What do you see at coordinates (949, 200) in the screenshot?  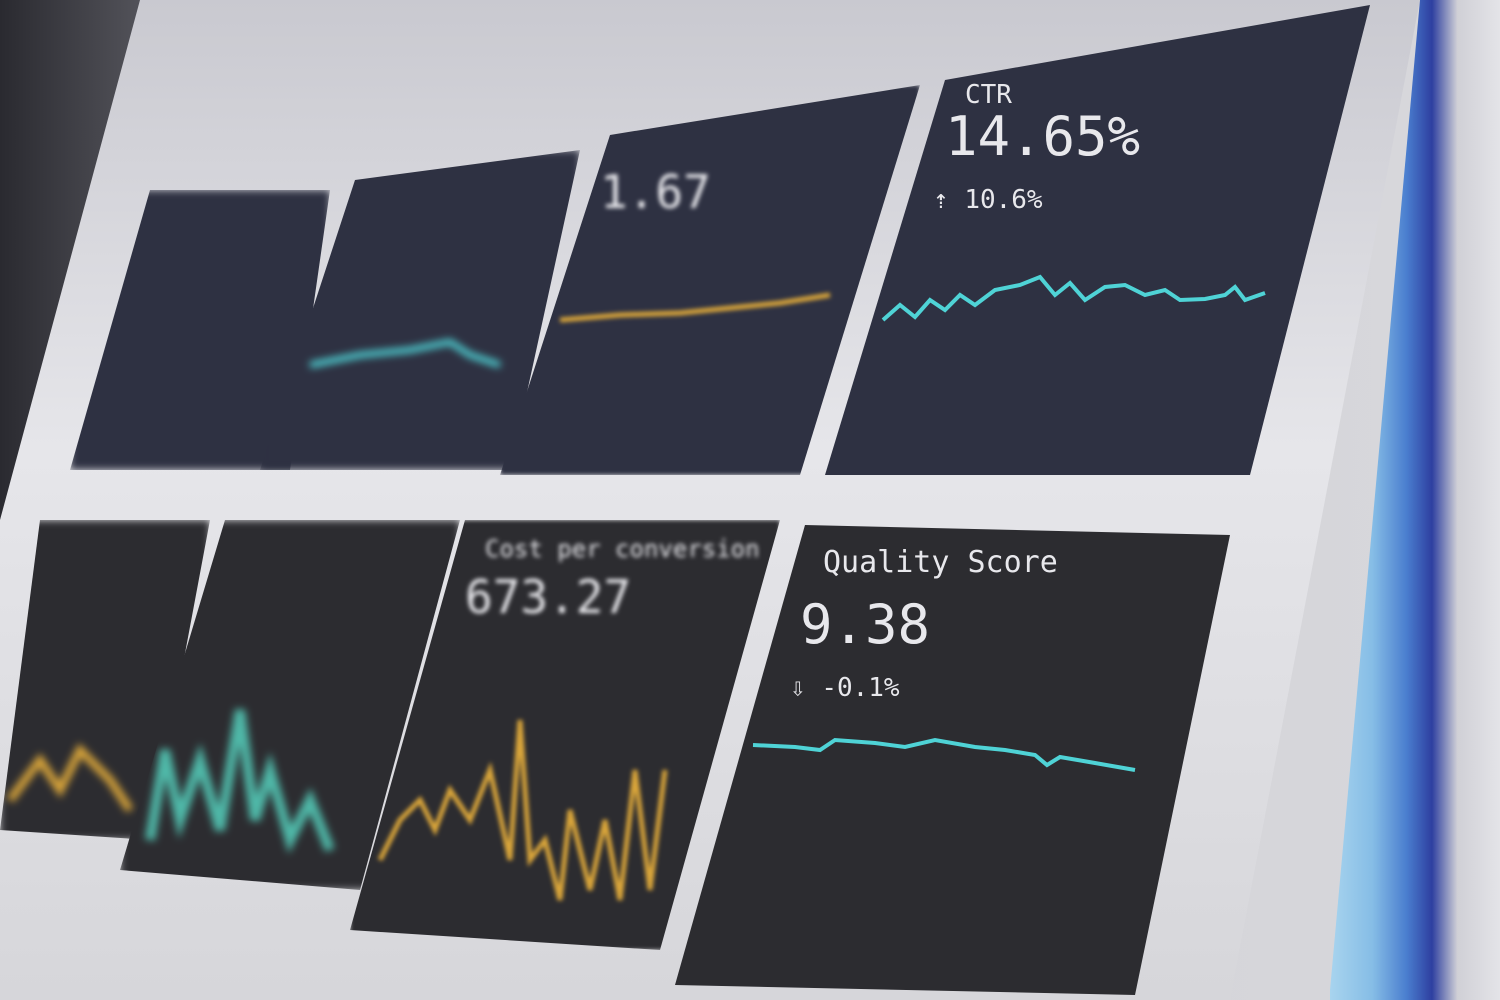 I see `arrow-up-icon: ⇡` at bounding box center [949, 200].